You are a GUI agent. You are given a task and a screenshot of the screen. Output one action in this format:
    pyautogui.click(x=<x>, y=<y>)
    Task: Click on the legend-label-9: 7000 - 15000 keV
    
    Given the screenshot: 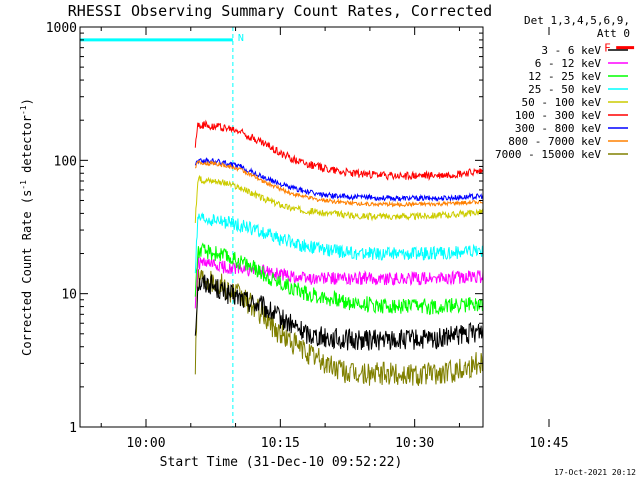 What is the action you would take?
    pyautogui.click(x=548, y=154)
    